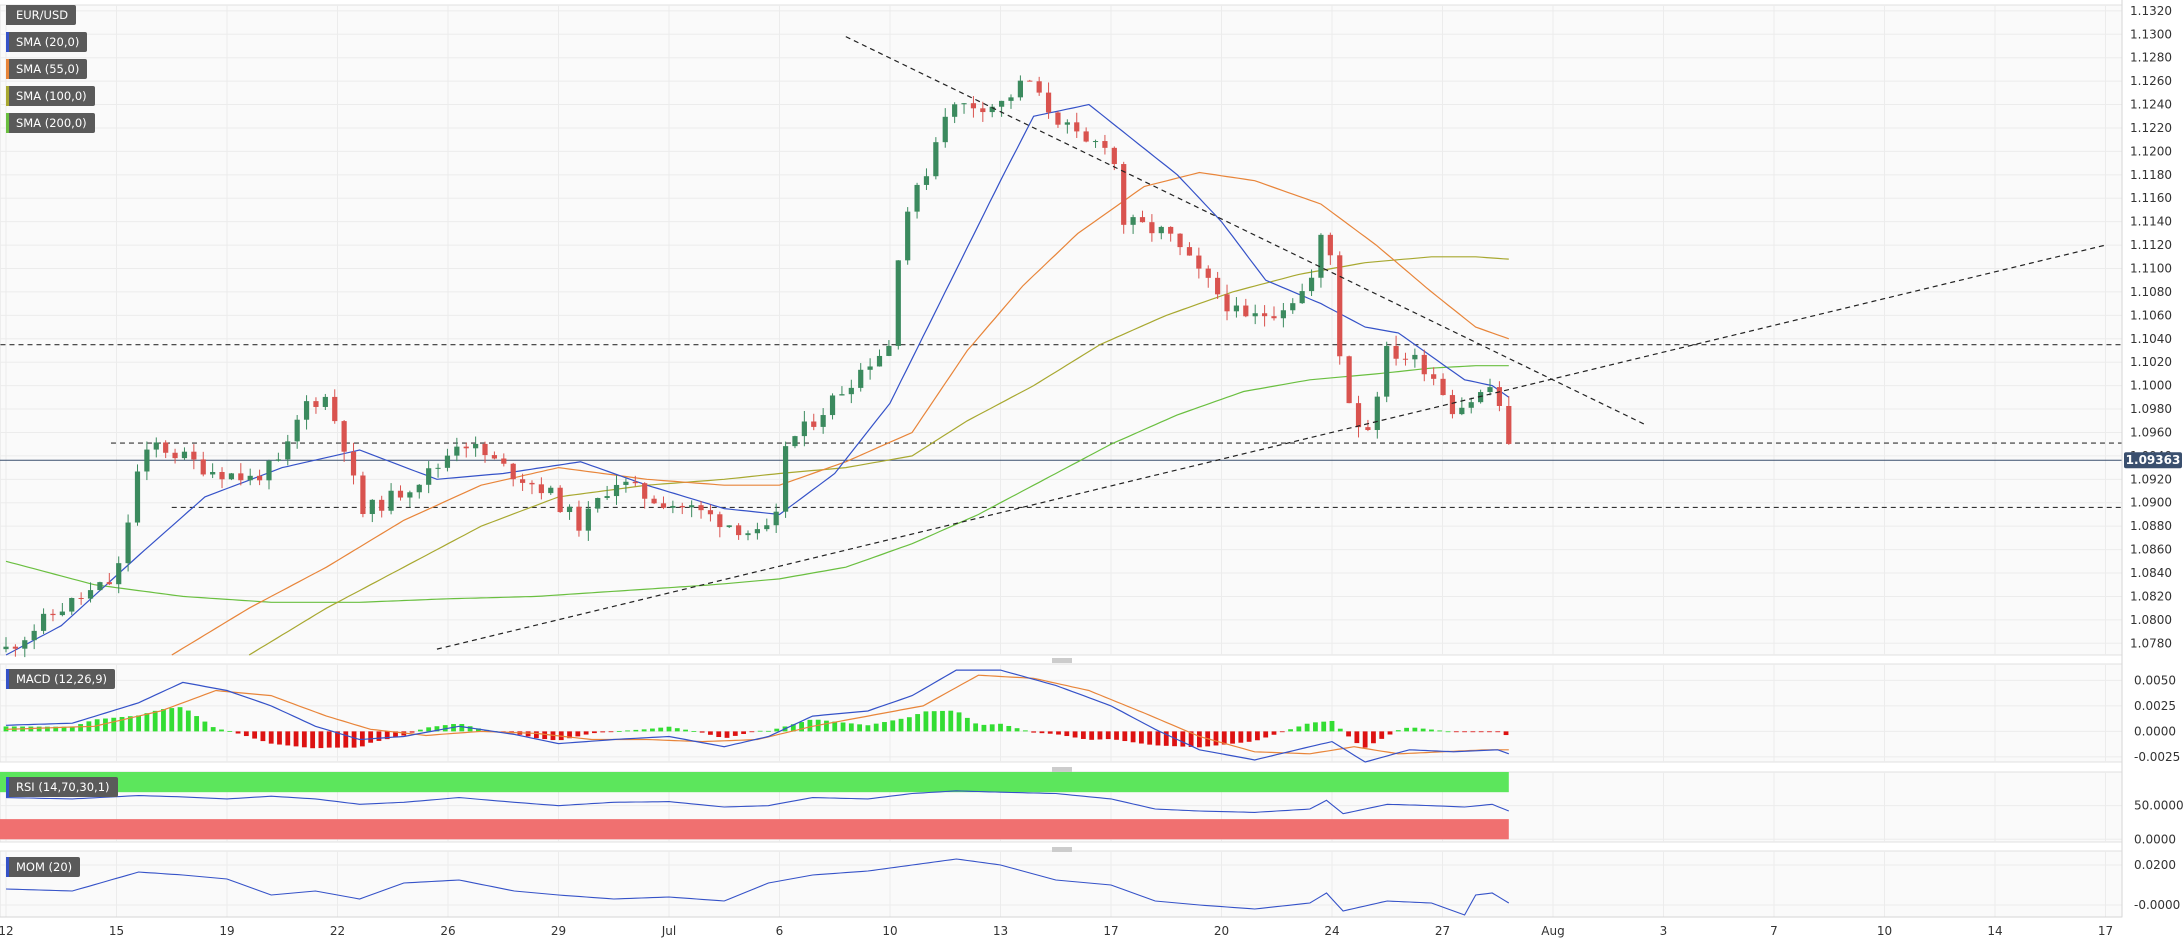 The width and height of the screenshot is (2183, 943). I want to click on mom-legend: MOM (20), so click(43, 867).